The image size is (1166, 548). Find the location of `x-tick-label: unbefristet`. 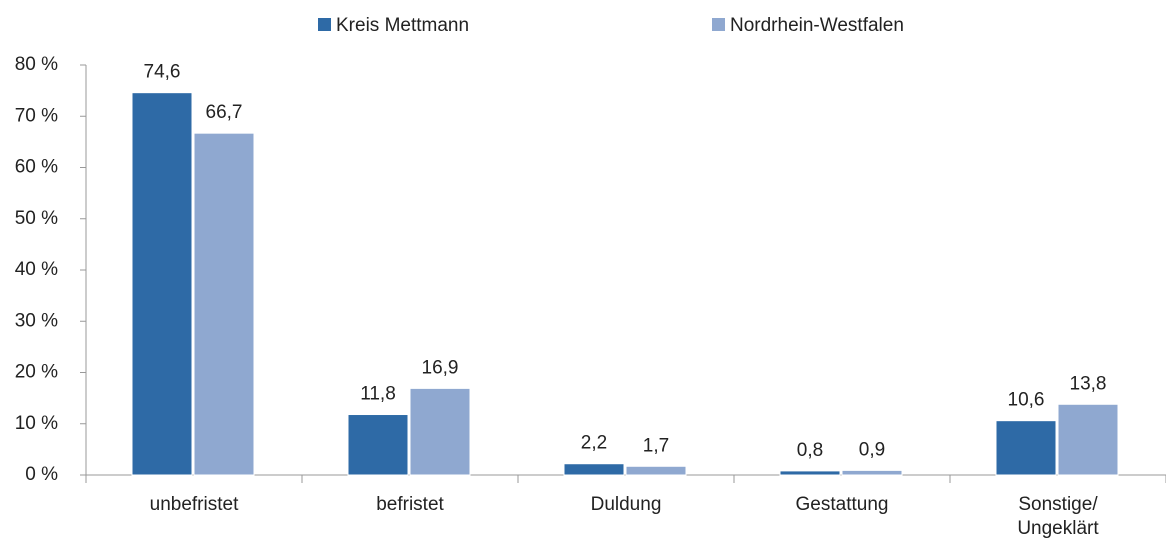

x-tick-label: unbefristet is located at coordinates (194, 504).